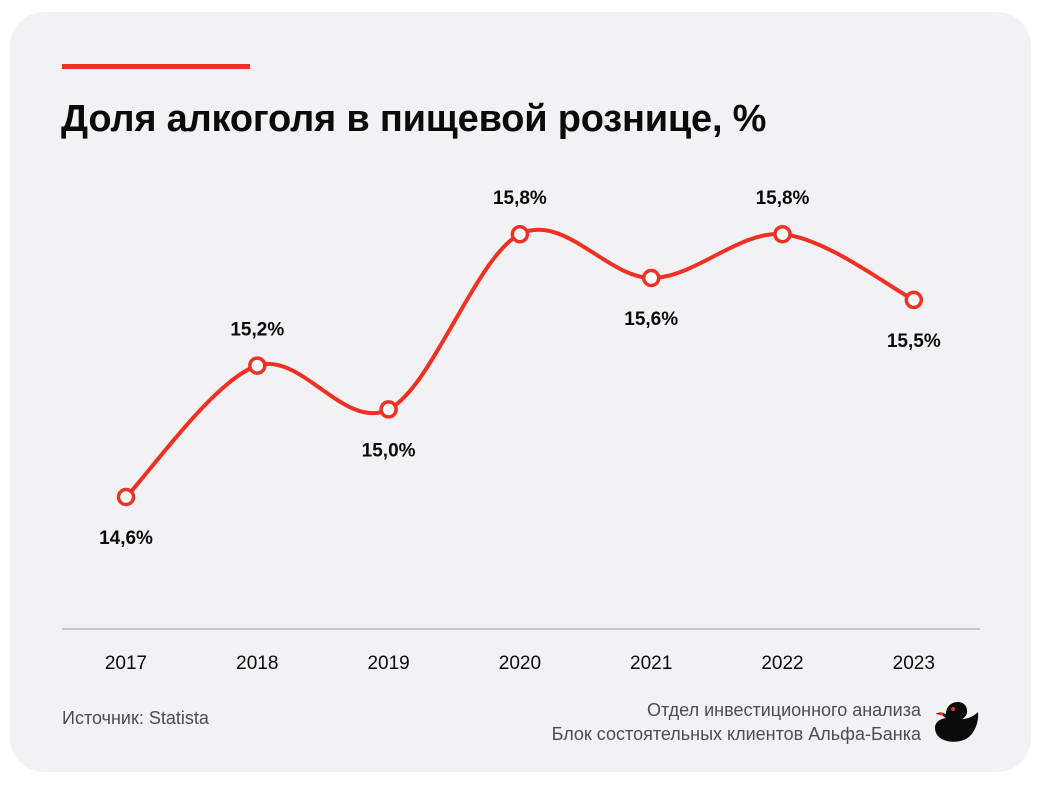  Describe the element at coordinates (914, 663) in the screenshot. I see `x-tick-label: 2023` at that location.